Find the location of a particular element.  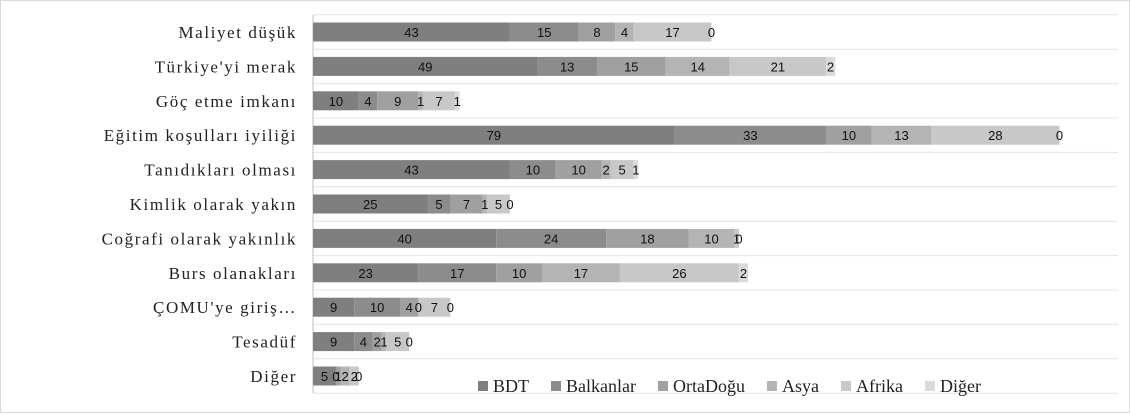

data-label-balkanlar-turkiye-yi-merak: 13 is located at coordinates (567, 66).